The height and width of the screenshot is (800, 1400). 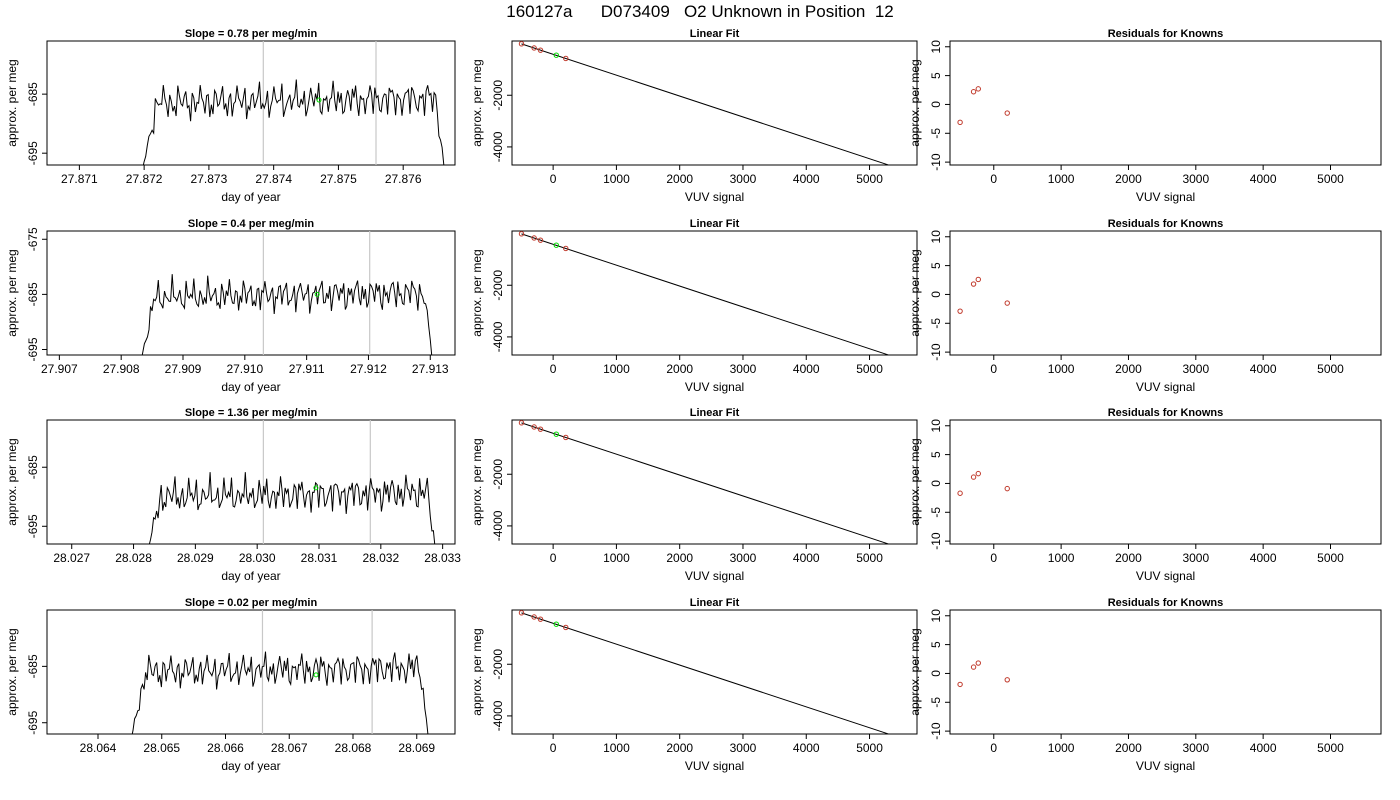 What do you see at coordinates (79, 179) in the screenshot?
I see `x-tick-label: 27.871` at bounding box center [79, 179].